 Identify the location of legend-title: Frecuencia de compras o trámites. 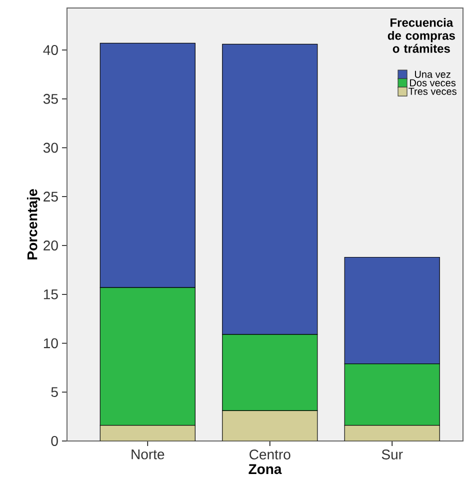
(421, 35).